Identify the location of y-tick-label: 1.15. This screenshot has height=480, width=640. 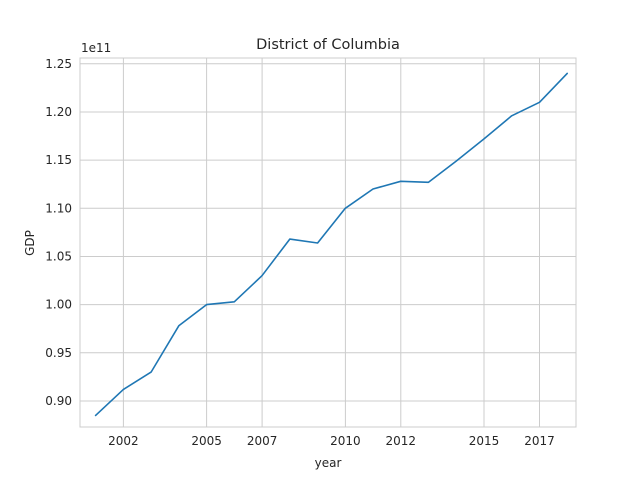
(58, 160).